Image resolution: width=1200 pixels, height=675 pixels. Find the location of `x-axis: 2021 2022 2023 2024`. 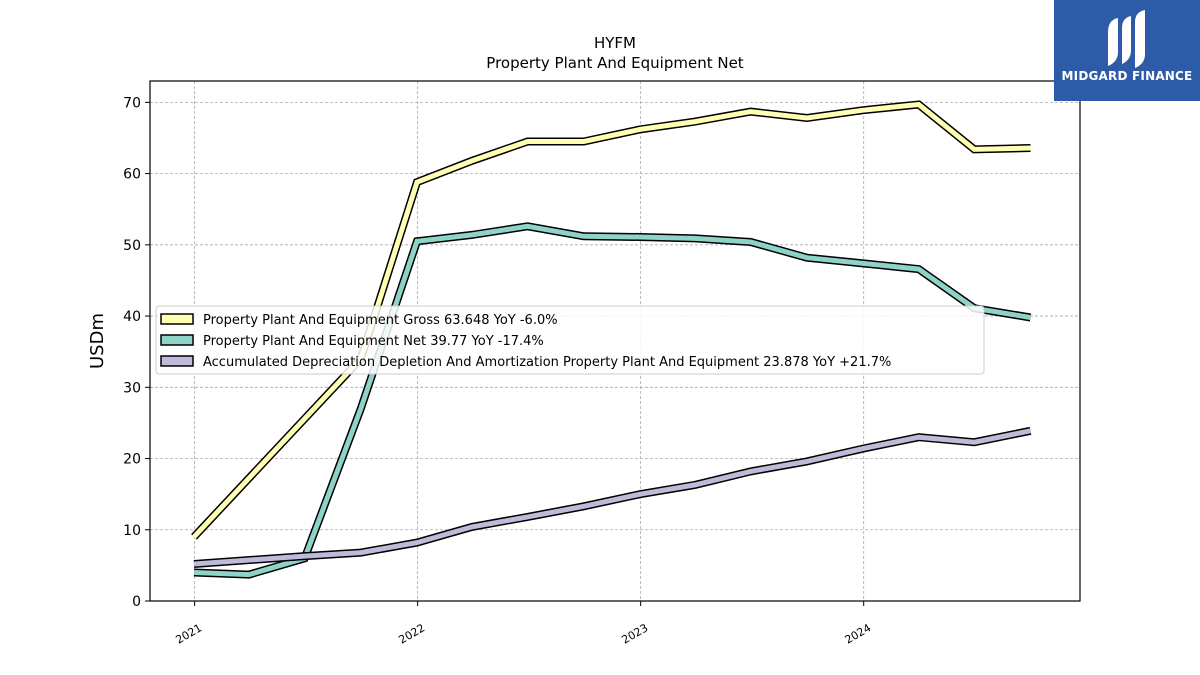

x-axis: 2021 2022 2023 2024 is located at coordinates (523, 624).